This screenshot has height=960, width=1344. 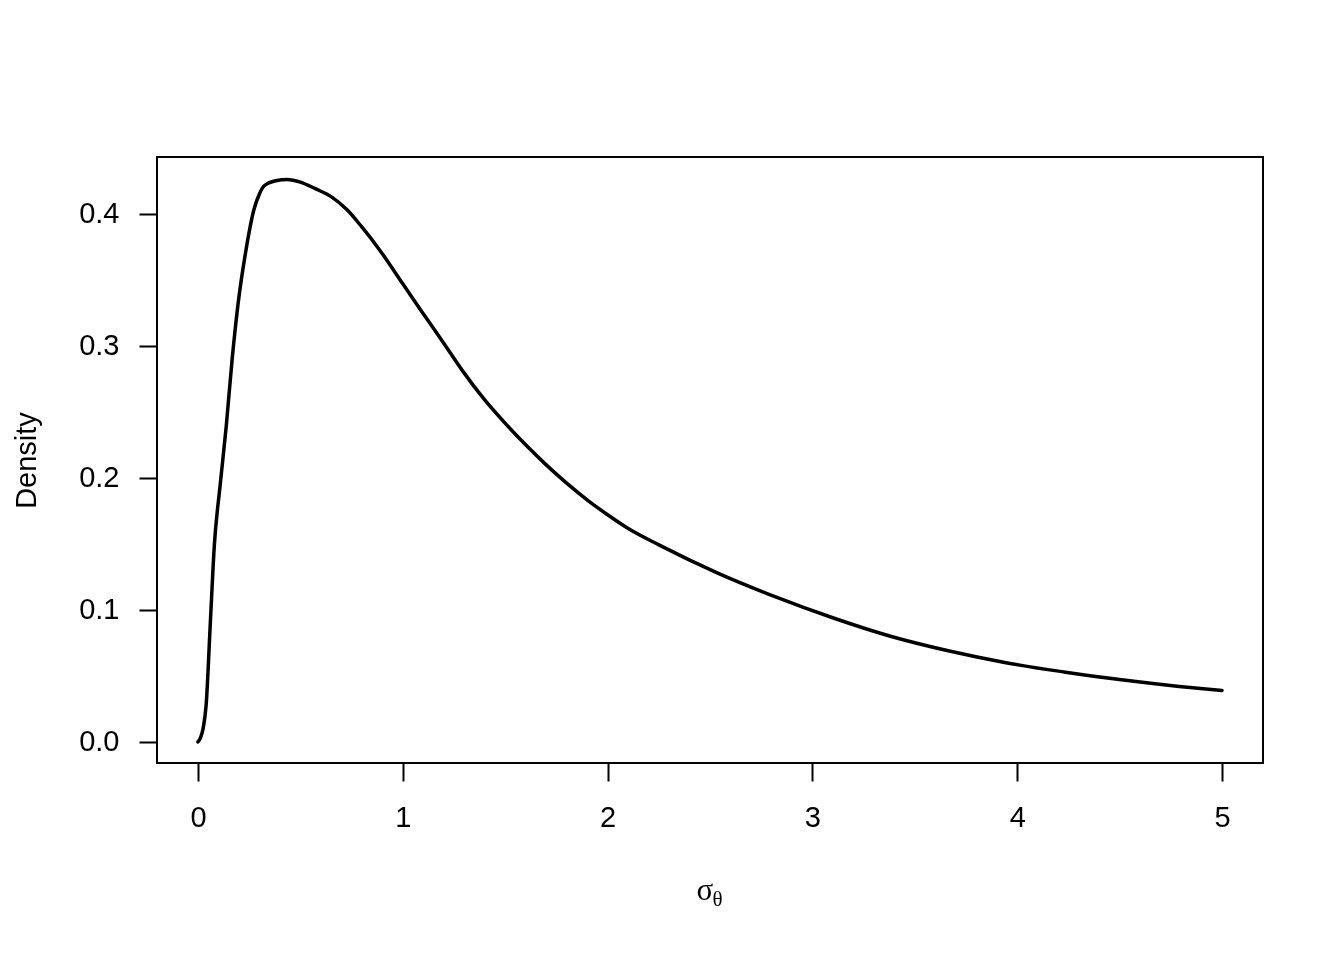 What do you see at coordinates (25, 460) in the screenshot?
I see `y-axis-title: Density` at bounding box center [25, 460].